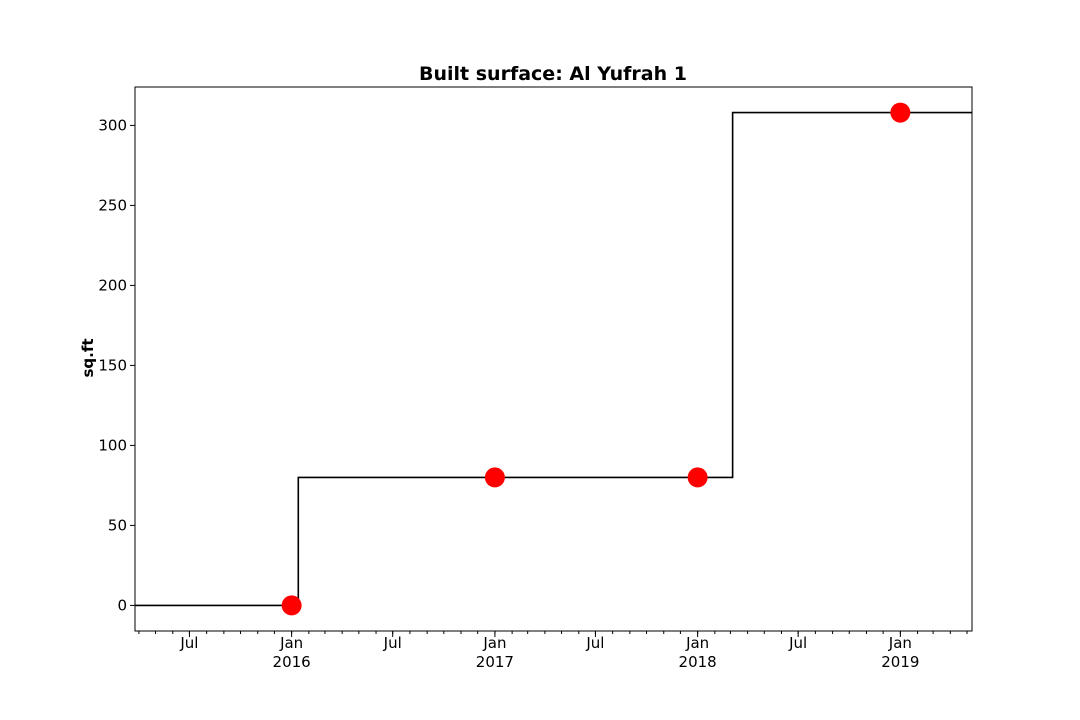 This screenshot has width=1080, height=720. Describe the element at coordinates (900, 662) in the screenshot. I see `x-tick-year-label: 2019` at that location.